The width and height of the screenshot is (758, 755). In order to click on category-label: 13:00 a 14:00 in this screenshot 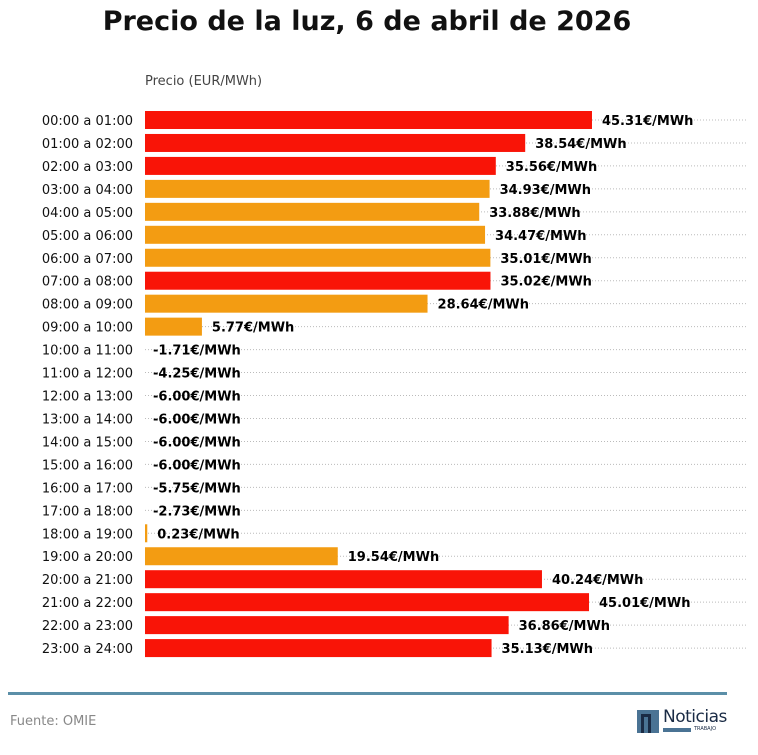, I will do `click(87, 419)`.